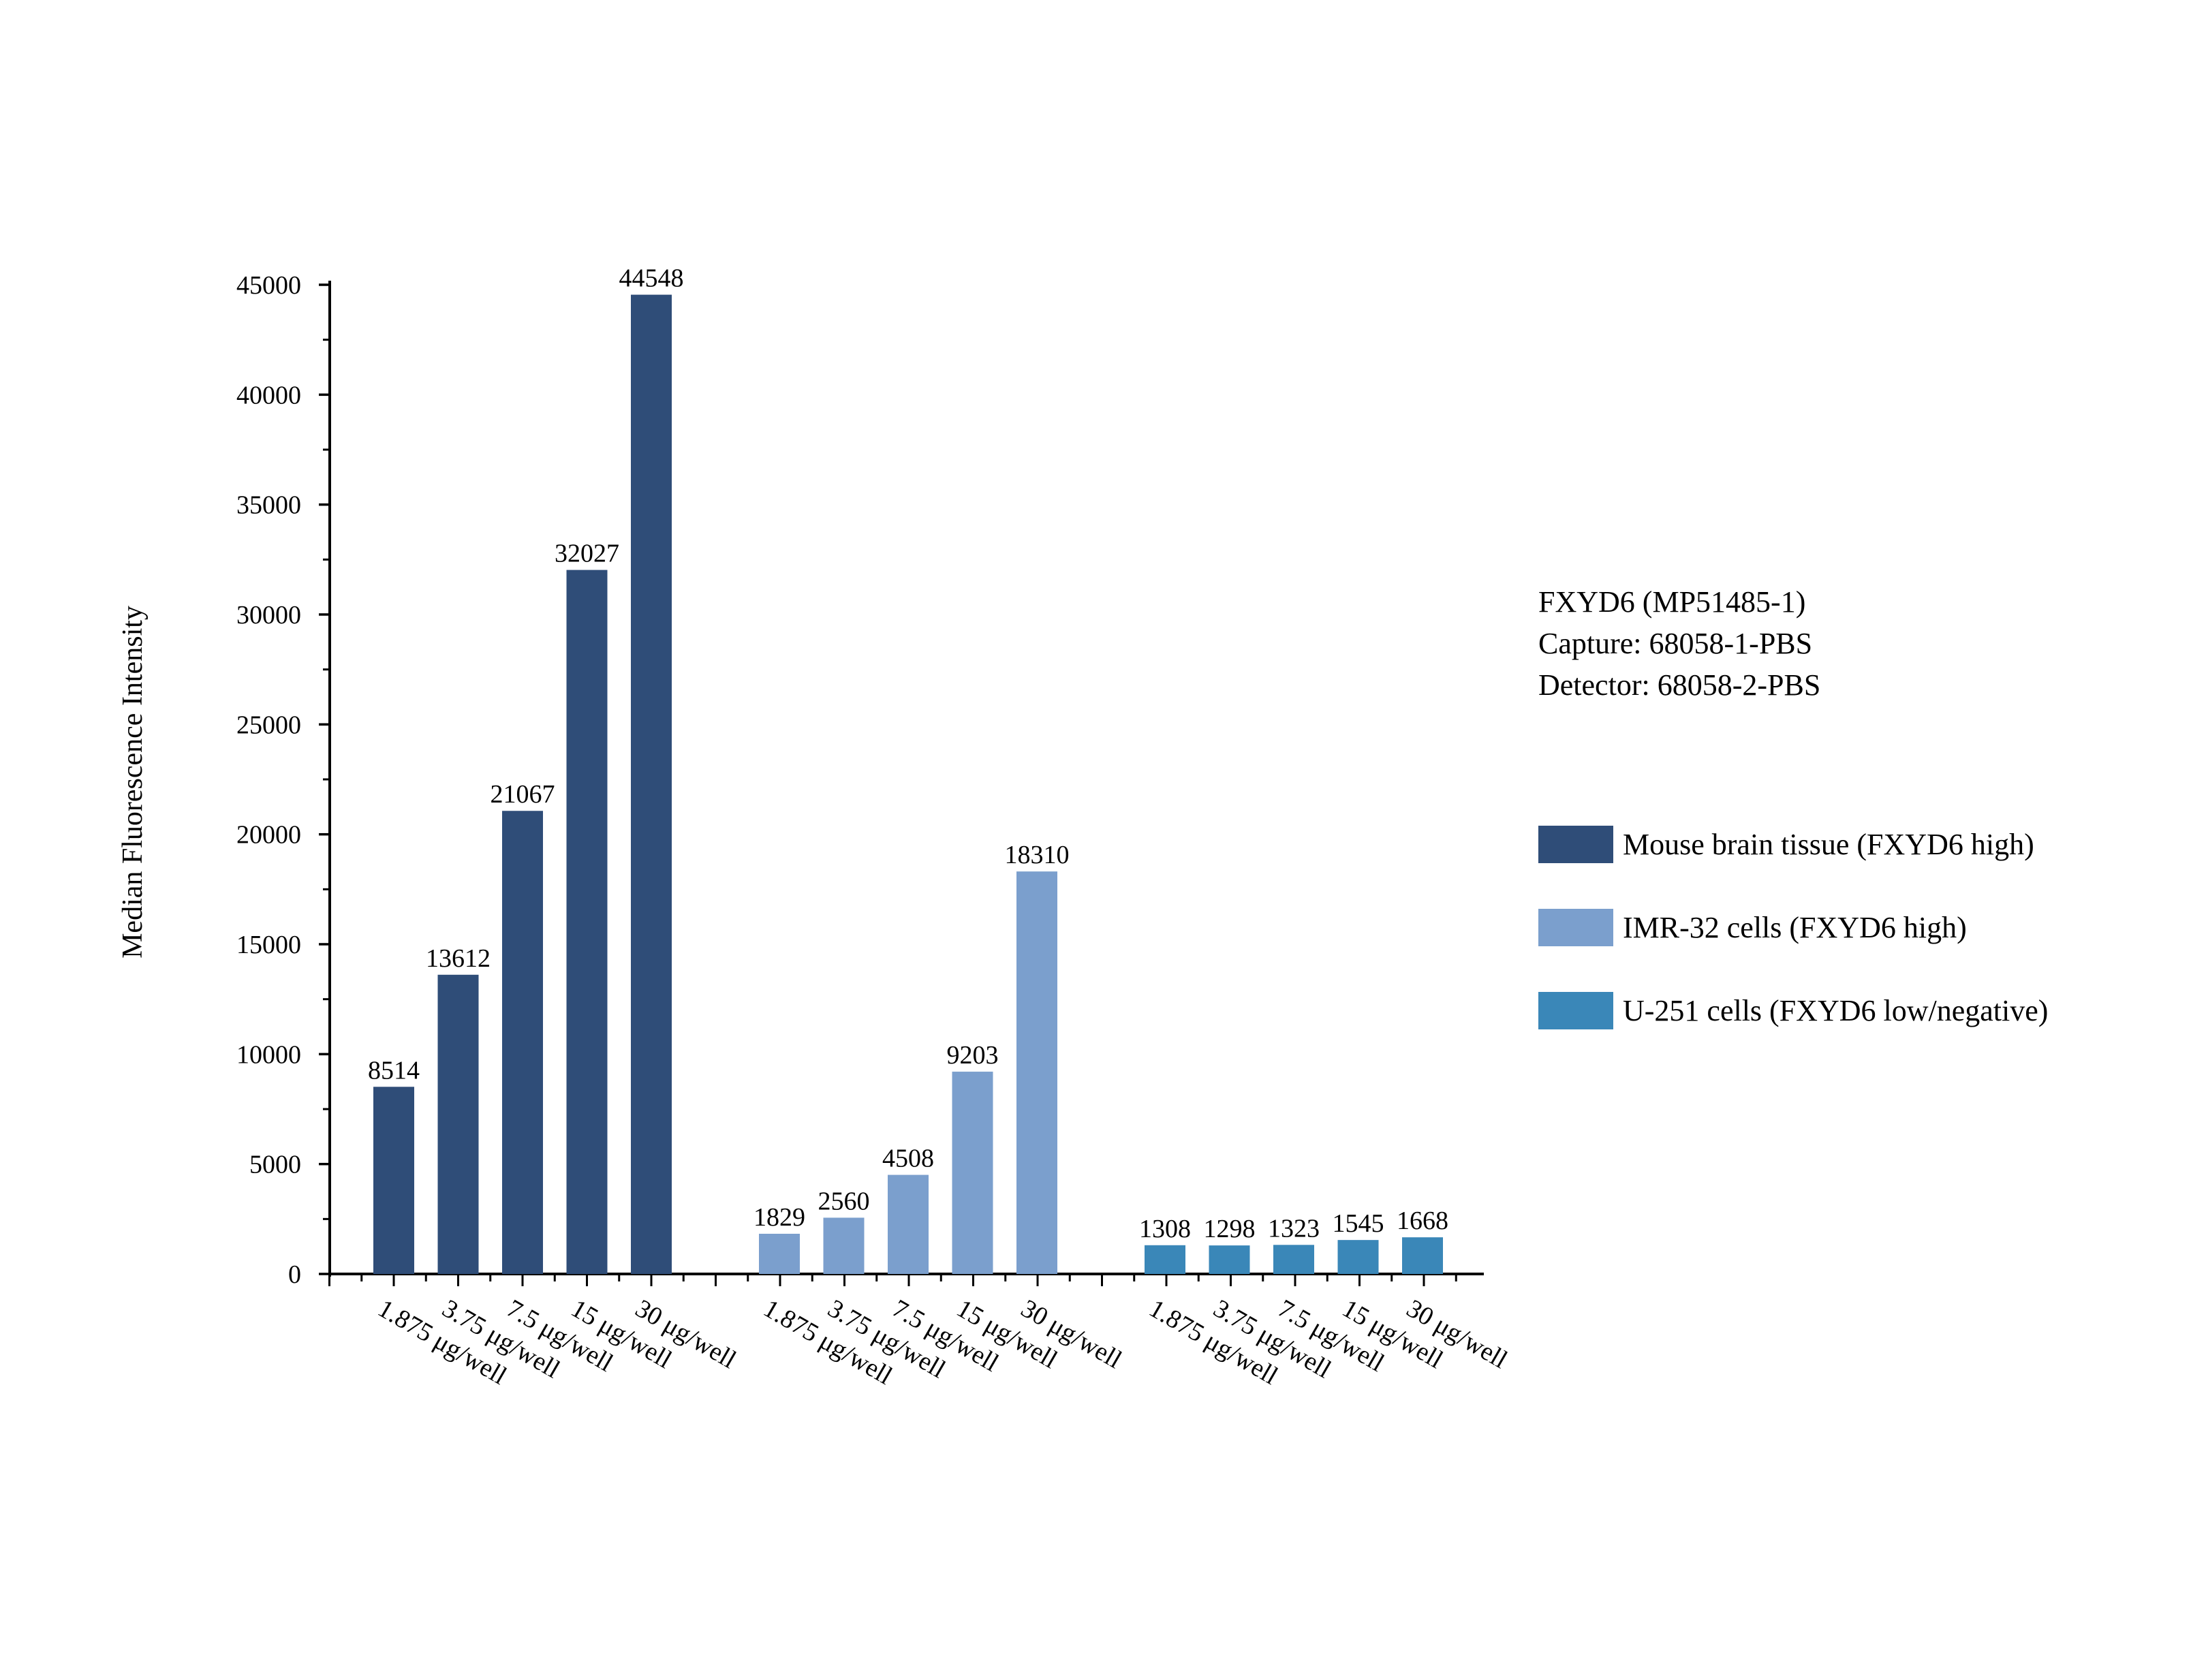 The width and height of the screenshot is (2191, 1680). Describe the element at coordinates (587, 554) in the screenshot. I see `bar-value-label: 32027` at that location.